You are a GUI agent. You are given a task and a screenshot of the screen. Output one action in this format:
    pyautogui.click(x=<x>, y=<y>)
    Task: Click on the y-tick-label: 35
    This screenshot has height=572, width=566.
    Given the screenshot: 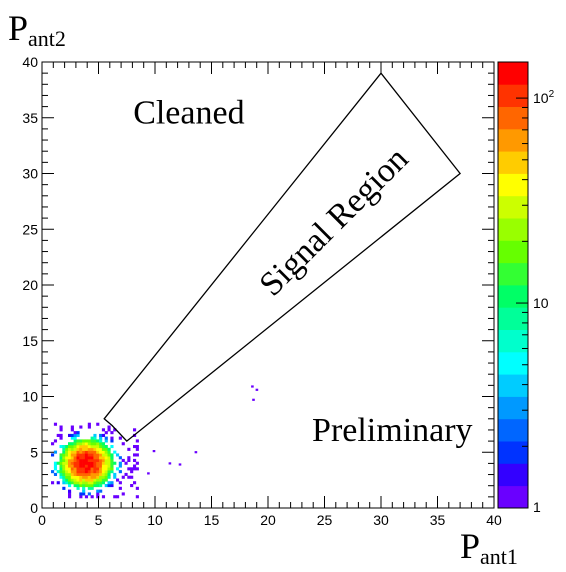 What is the action you would take?
    pyautogui.click(x=30, y=118)
    